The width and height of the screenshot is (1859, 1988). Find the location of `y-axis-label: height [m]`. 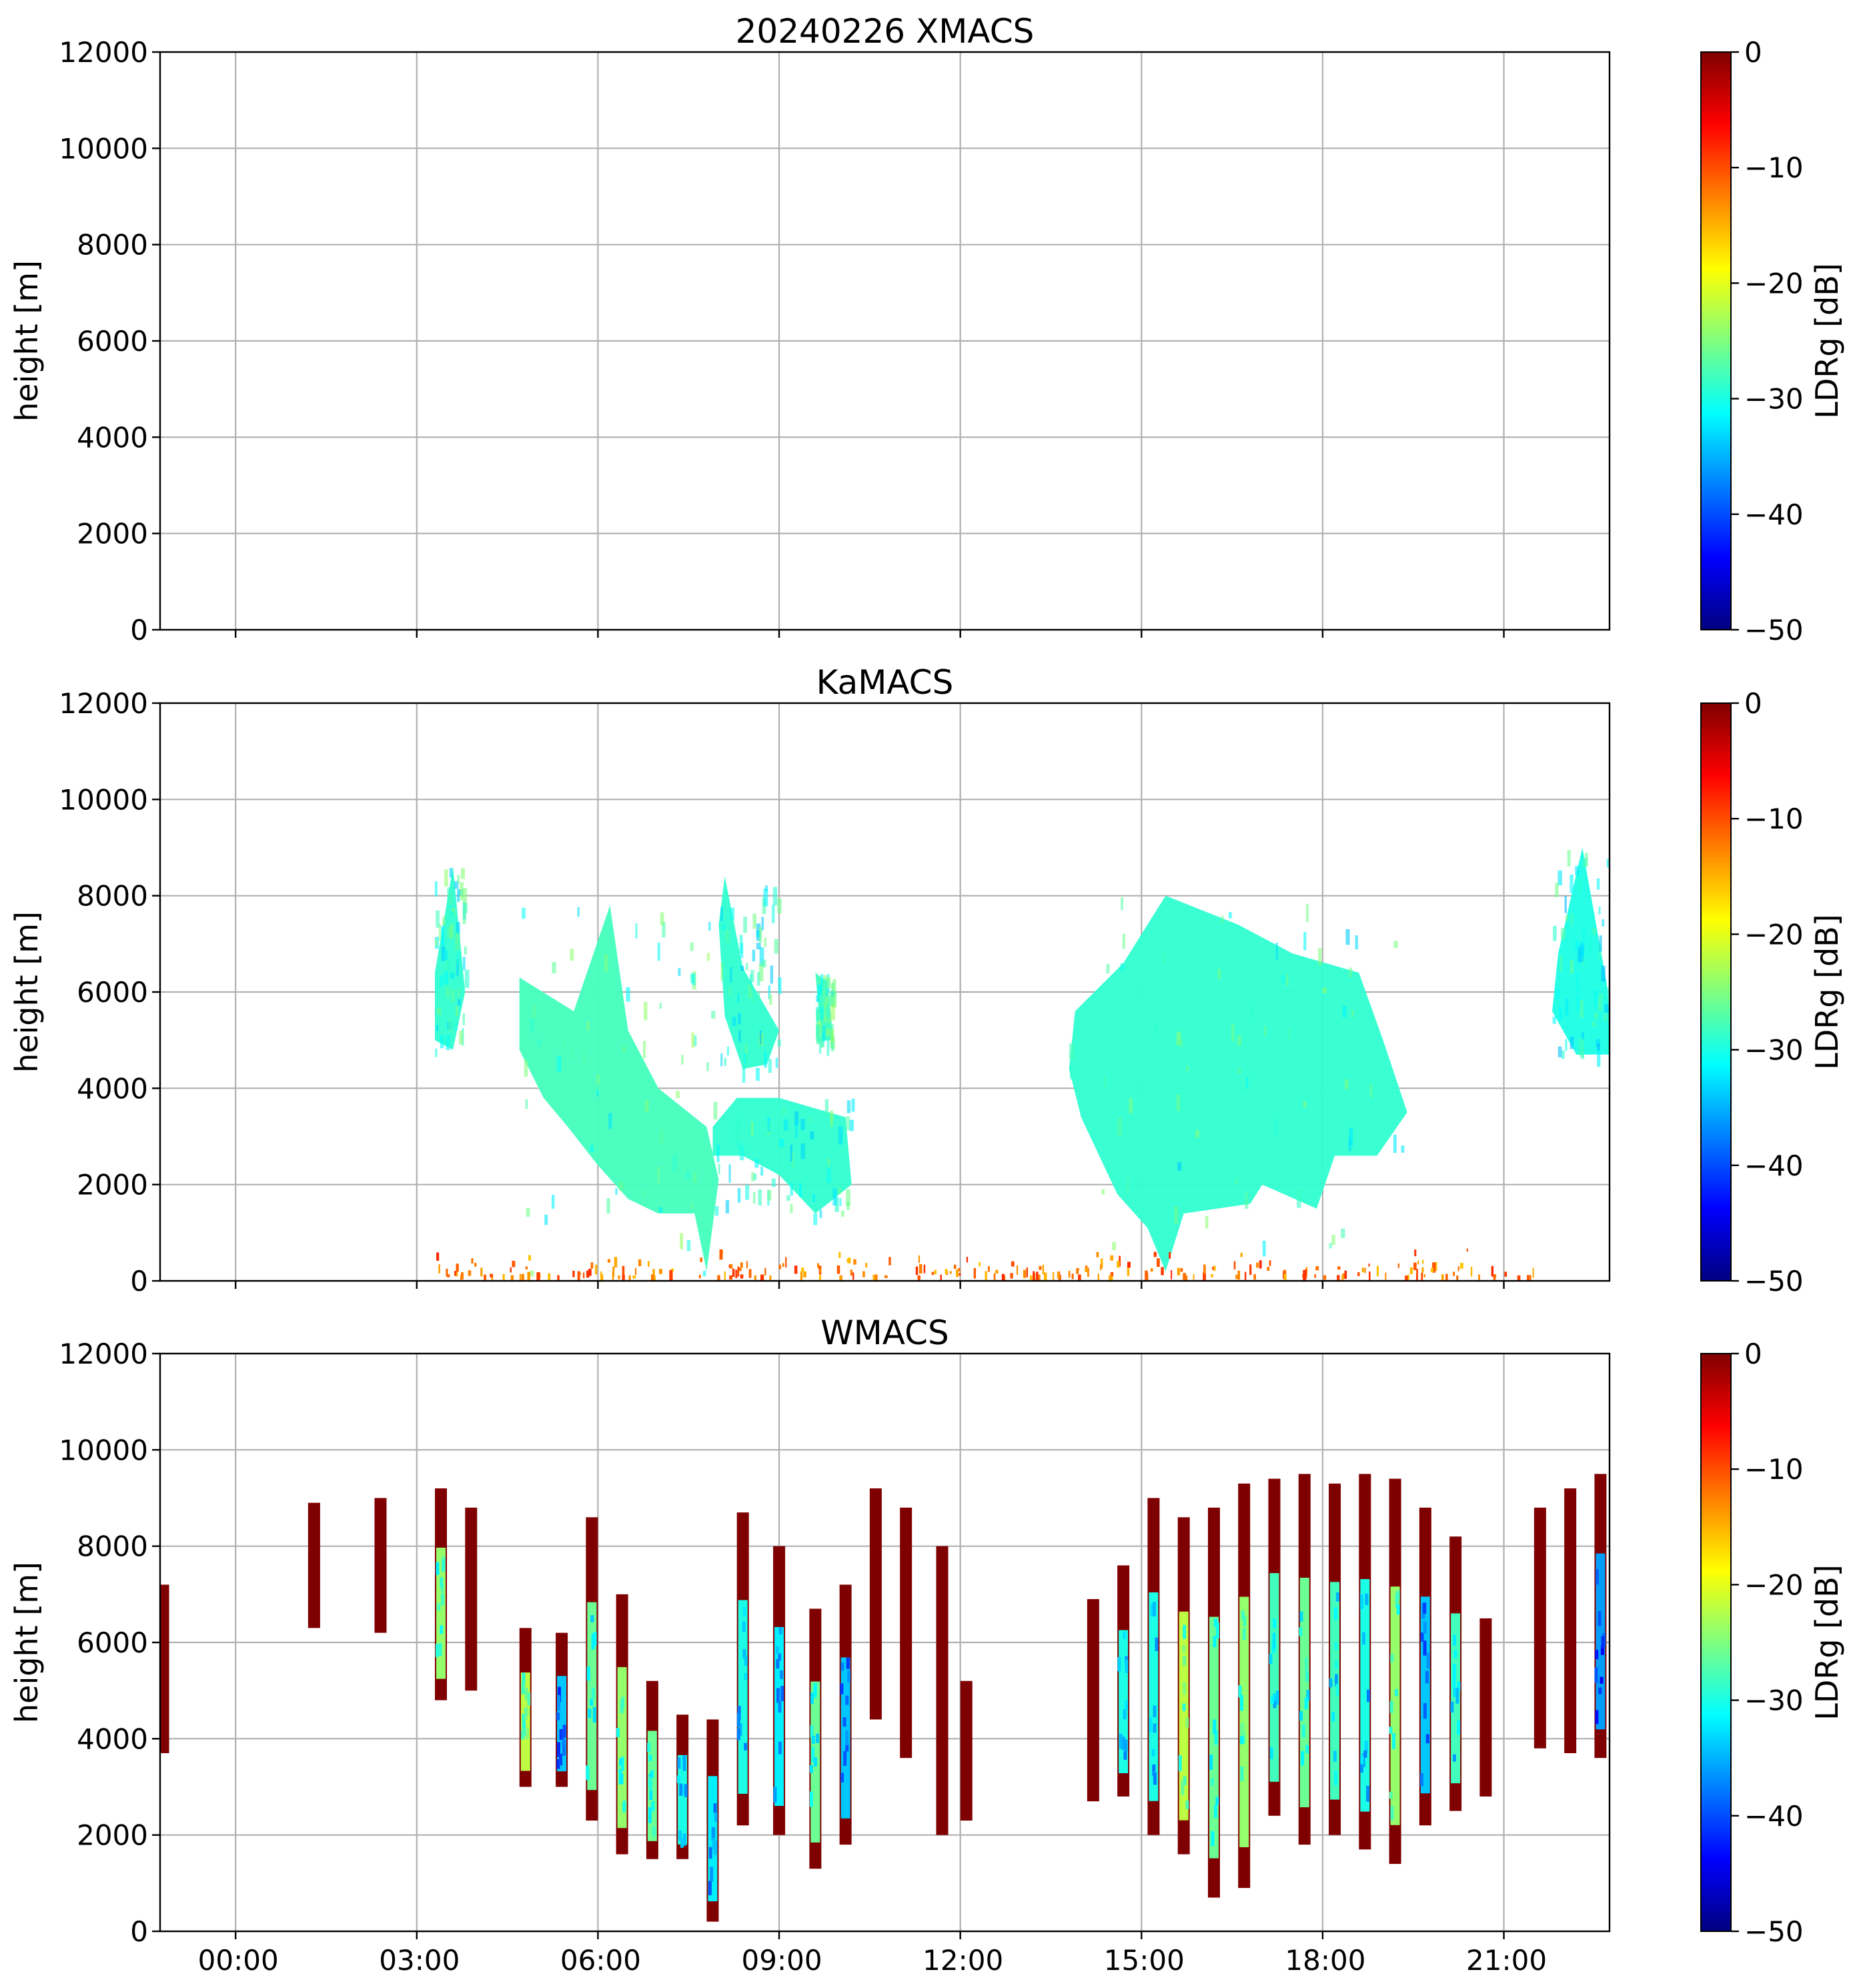

y-axis-label: height [m] is located at coordinates (27, 341).